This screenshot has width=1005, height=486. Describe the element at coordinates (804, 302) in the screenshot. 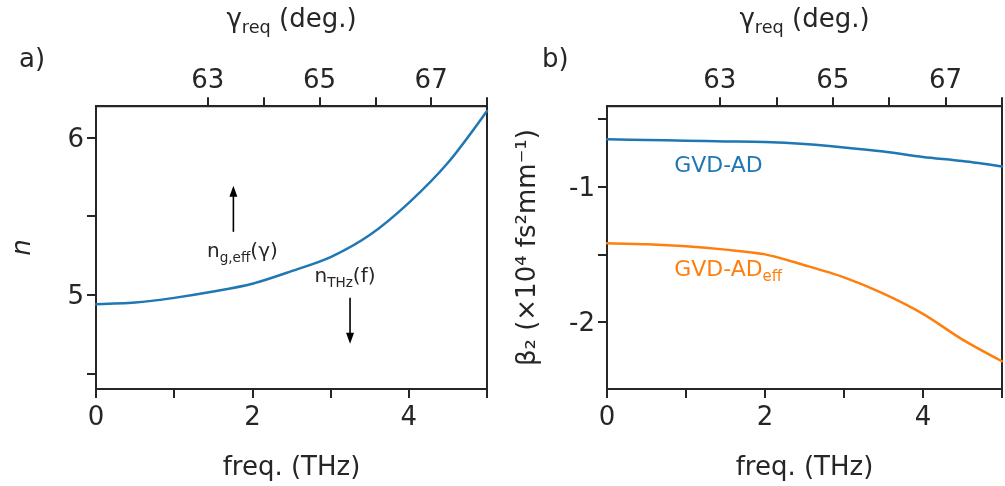

I see `line-series` at that location.